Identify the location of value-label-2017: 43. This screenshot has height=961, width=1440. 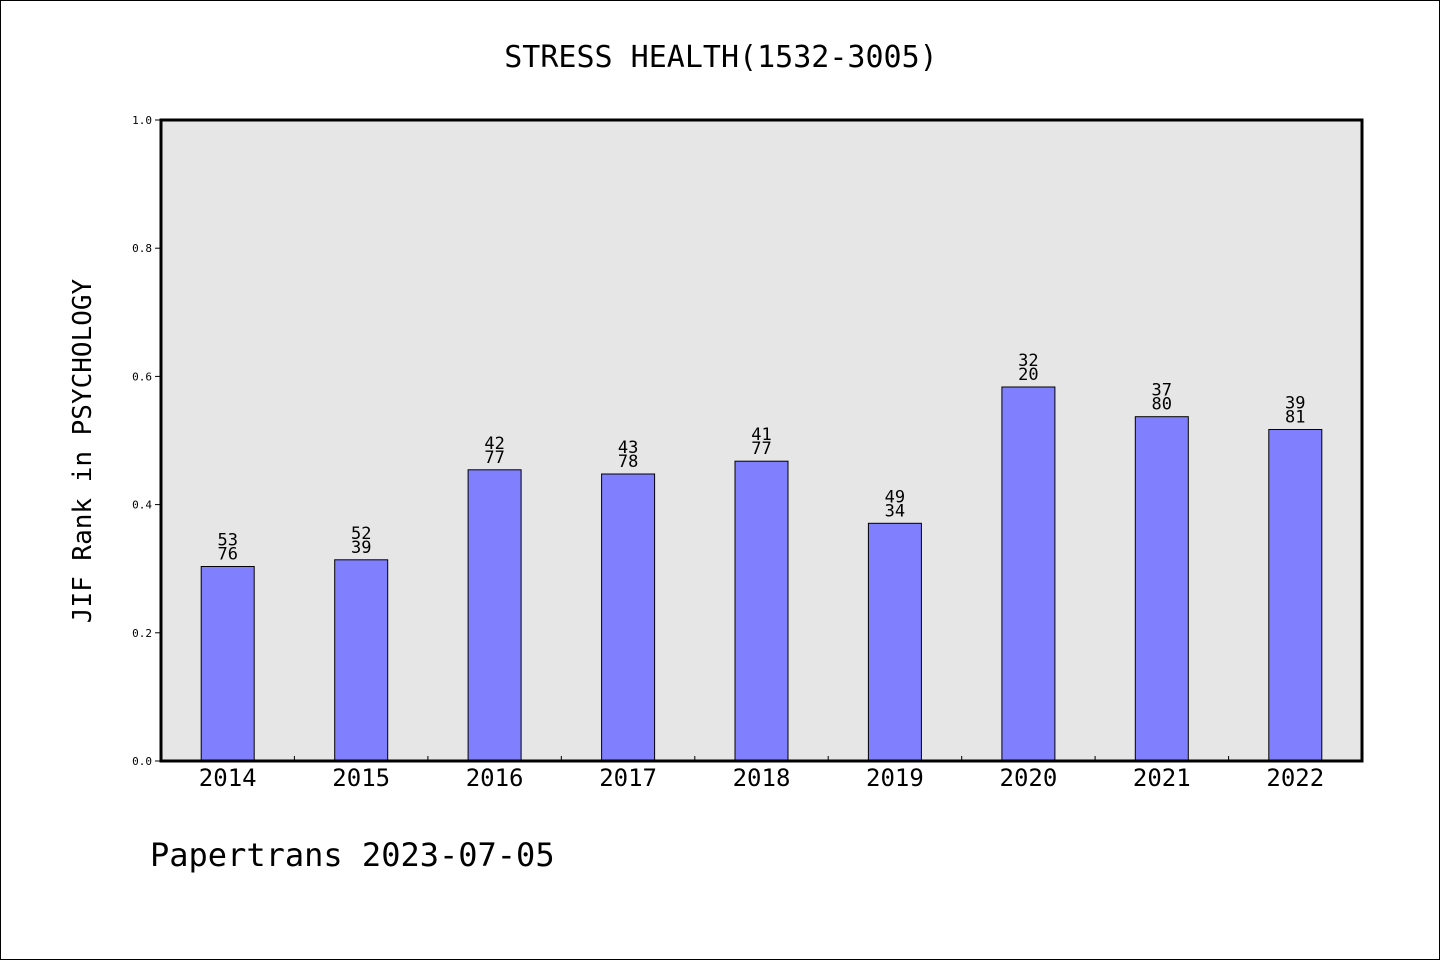
(628, 448).